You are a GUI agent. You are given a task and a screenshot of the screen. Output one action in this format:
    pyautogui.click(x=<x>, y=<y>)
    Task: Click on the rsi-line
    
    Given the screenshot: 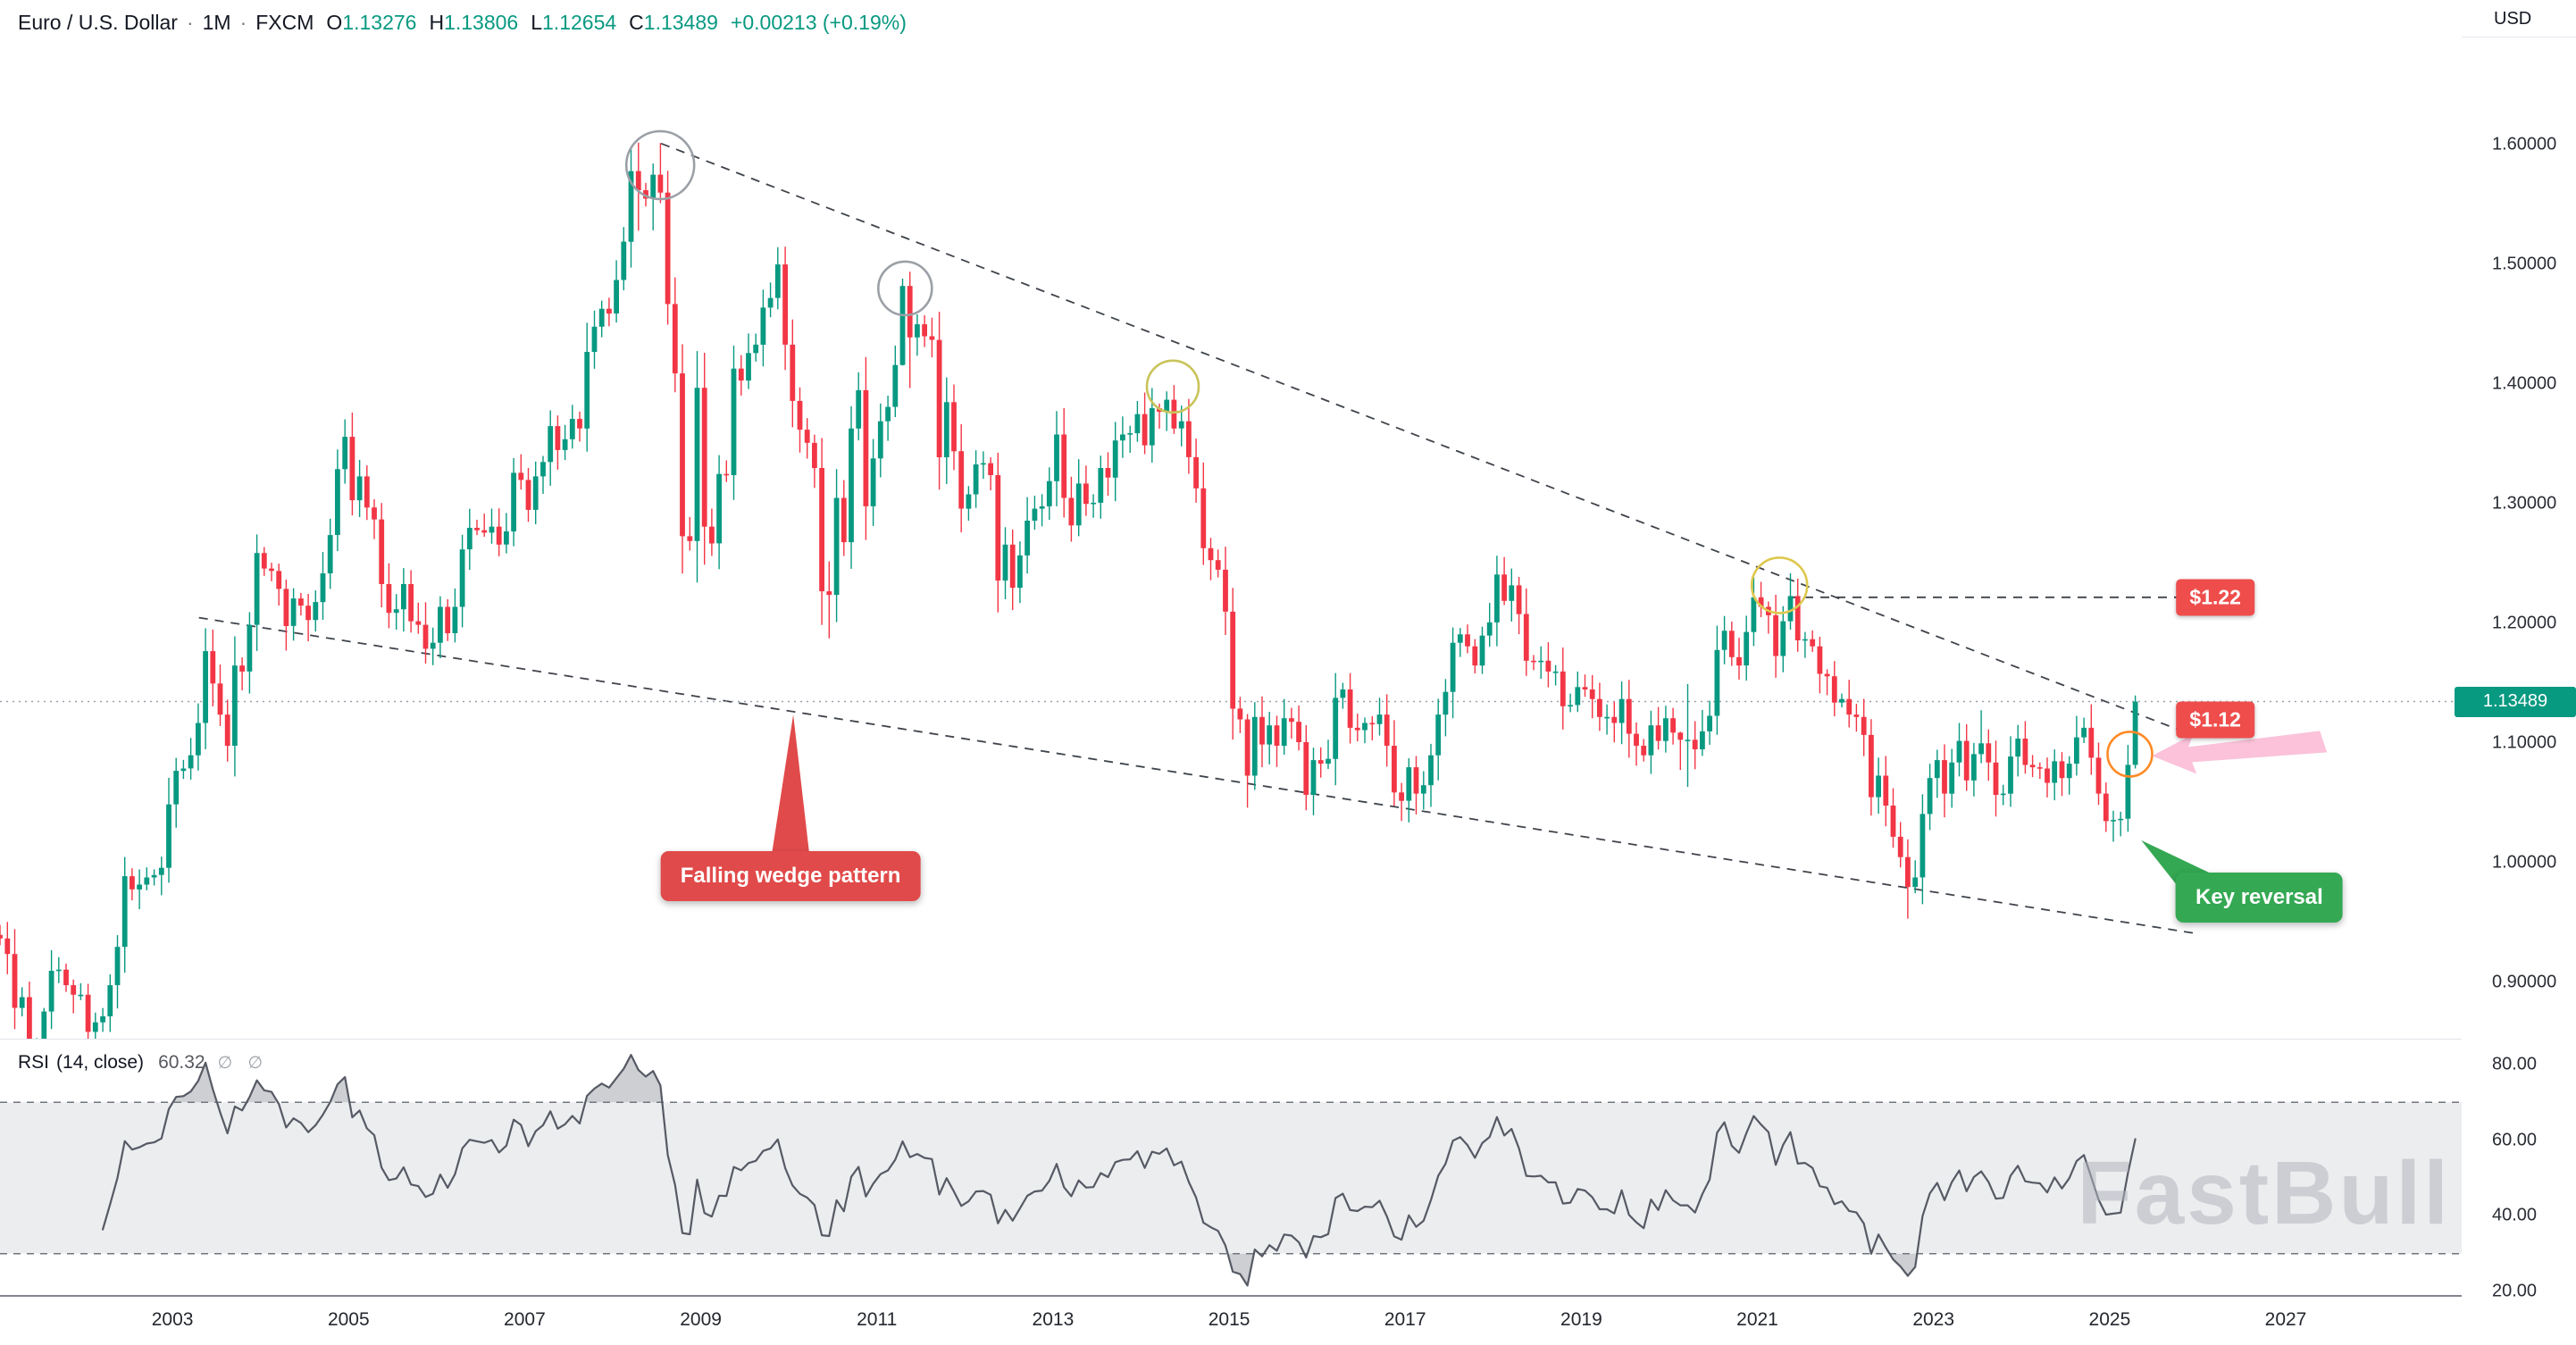 What is the action you would take?
    pyautogui.click(x=1119, y=1170)
    